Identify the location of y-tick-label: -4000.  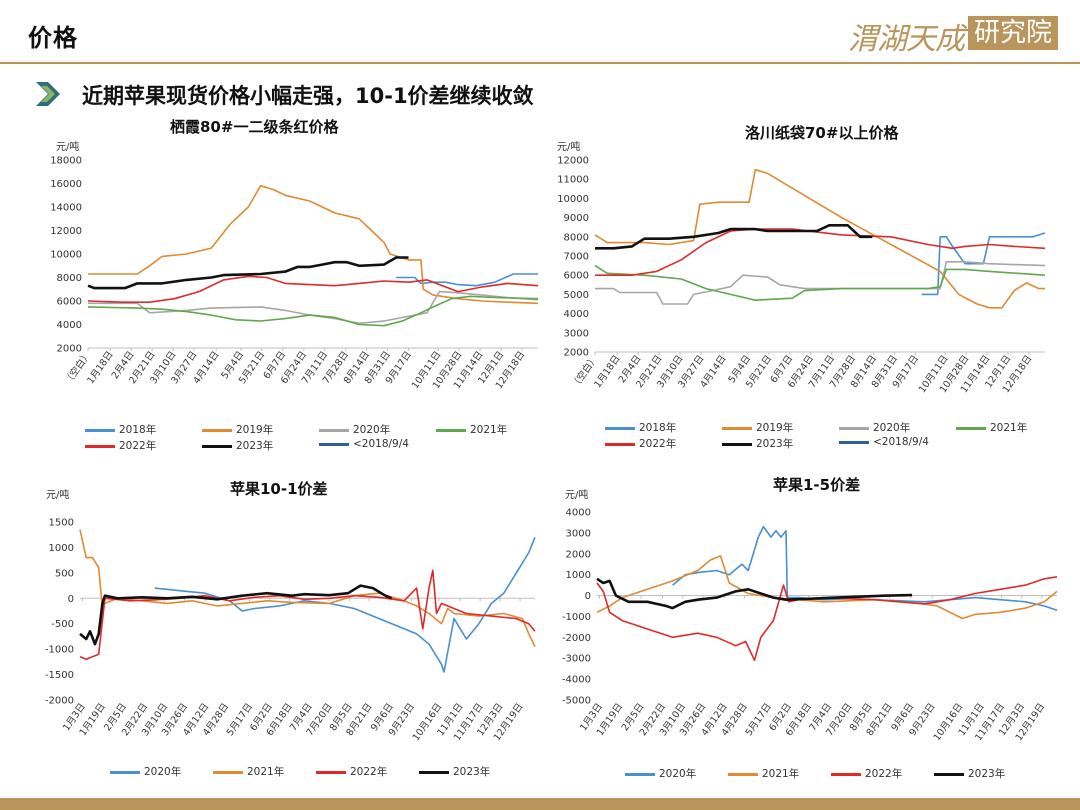
(576, 680).